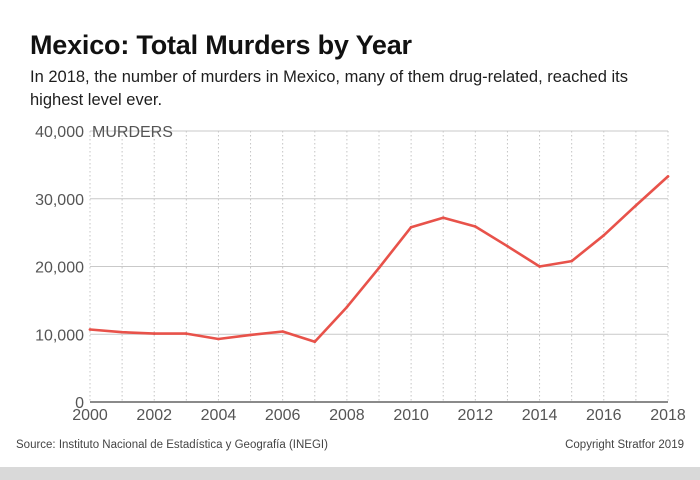 The width and height of the screenshot is (700, 480). Describe the element at coordinates (154, 415) in the screenshot. I see `x-tick-label: 2002` at that location.